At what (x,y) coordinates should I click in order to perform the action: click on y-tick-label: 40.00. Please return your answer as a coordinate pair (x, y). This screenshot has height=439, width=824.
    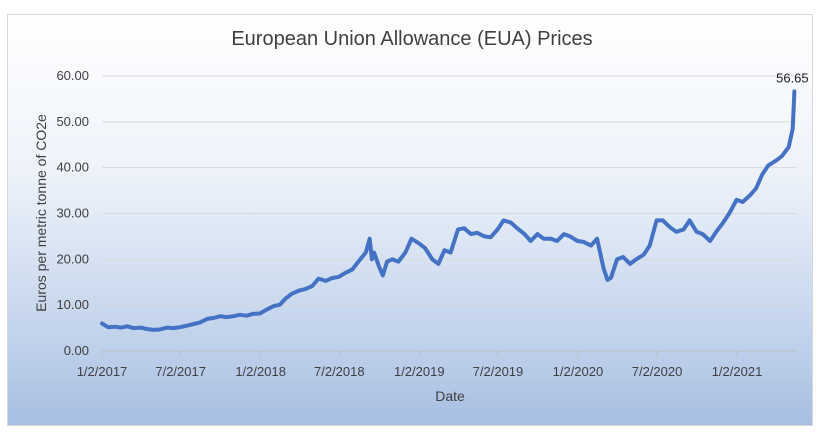
    Looking at the image, I should click on (72, 167).